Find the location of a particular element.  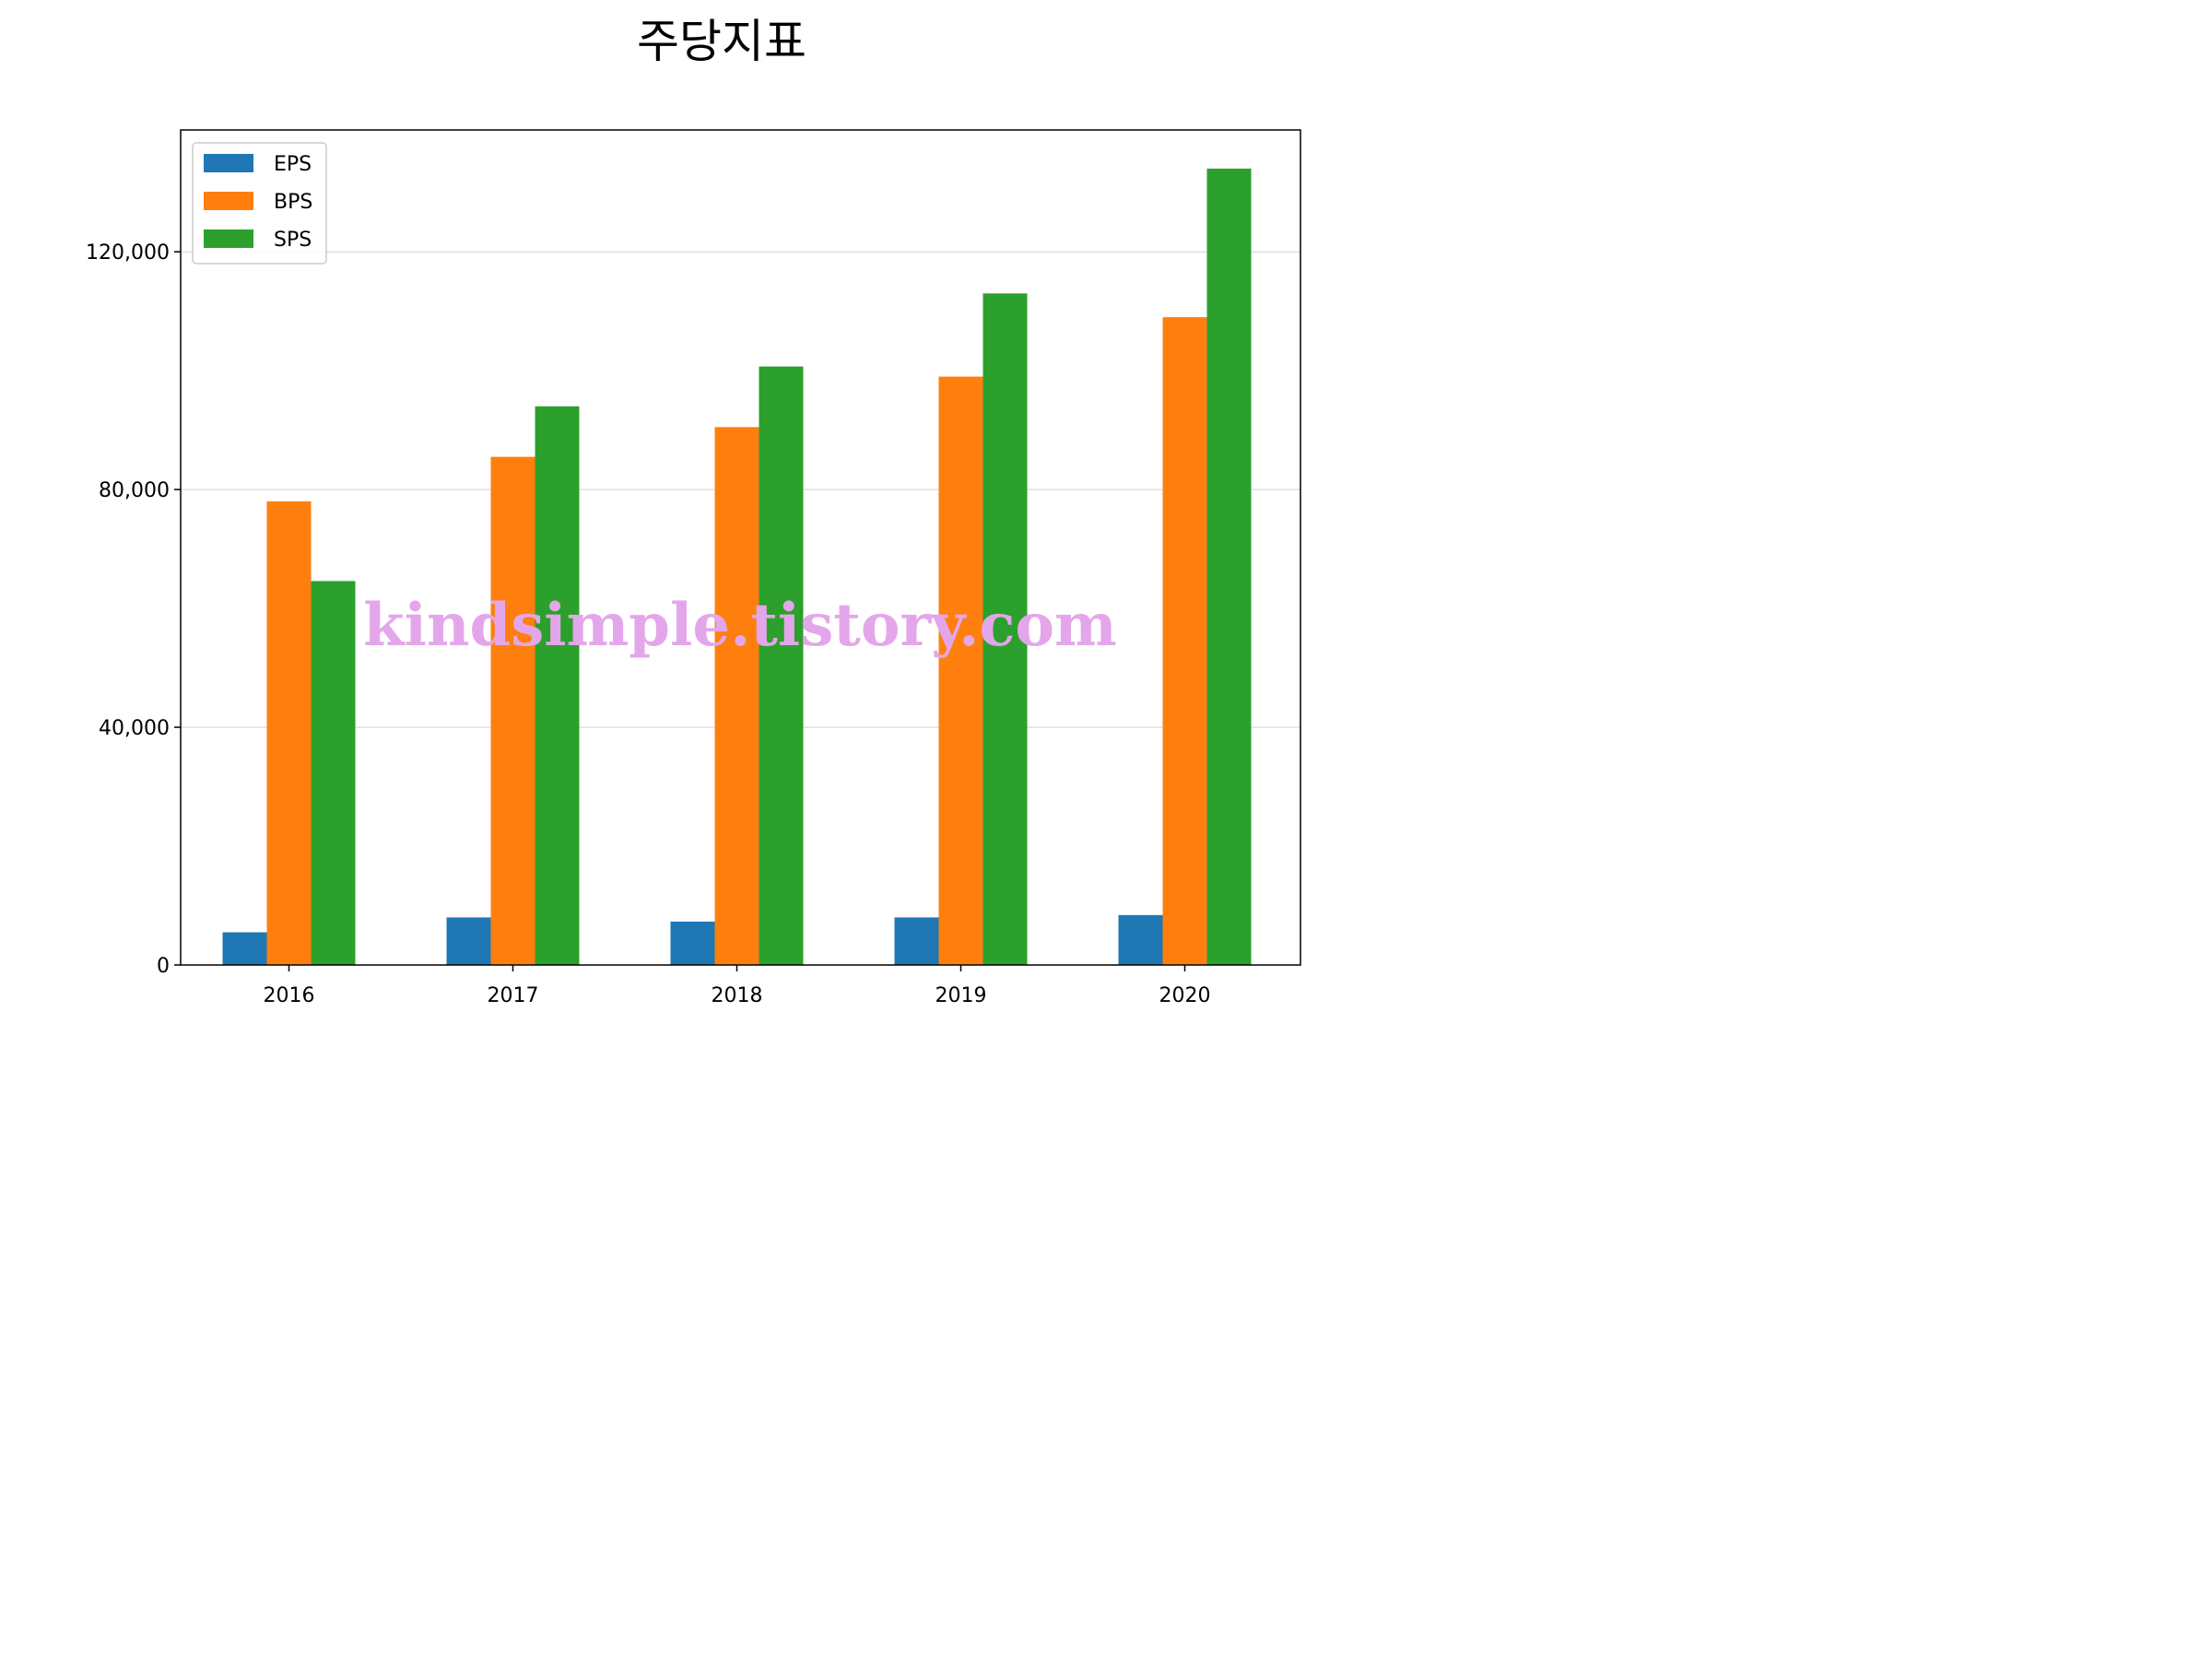

legend-swatch-eps is located at coordinates (228, 163).